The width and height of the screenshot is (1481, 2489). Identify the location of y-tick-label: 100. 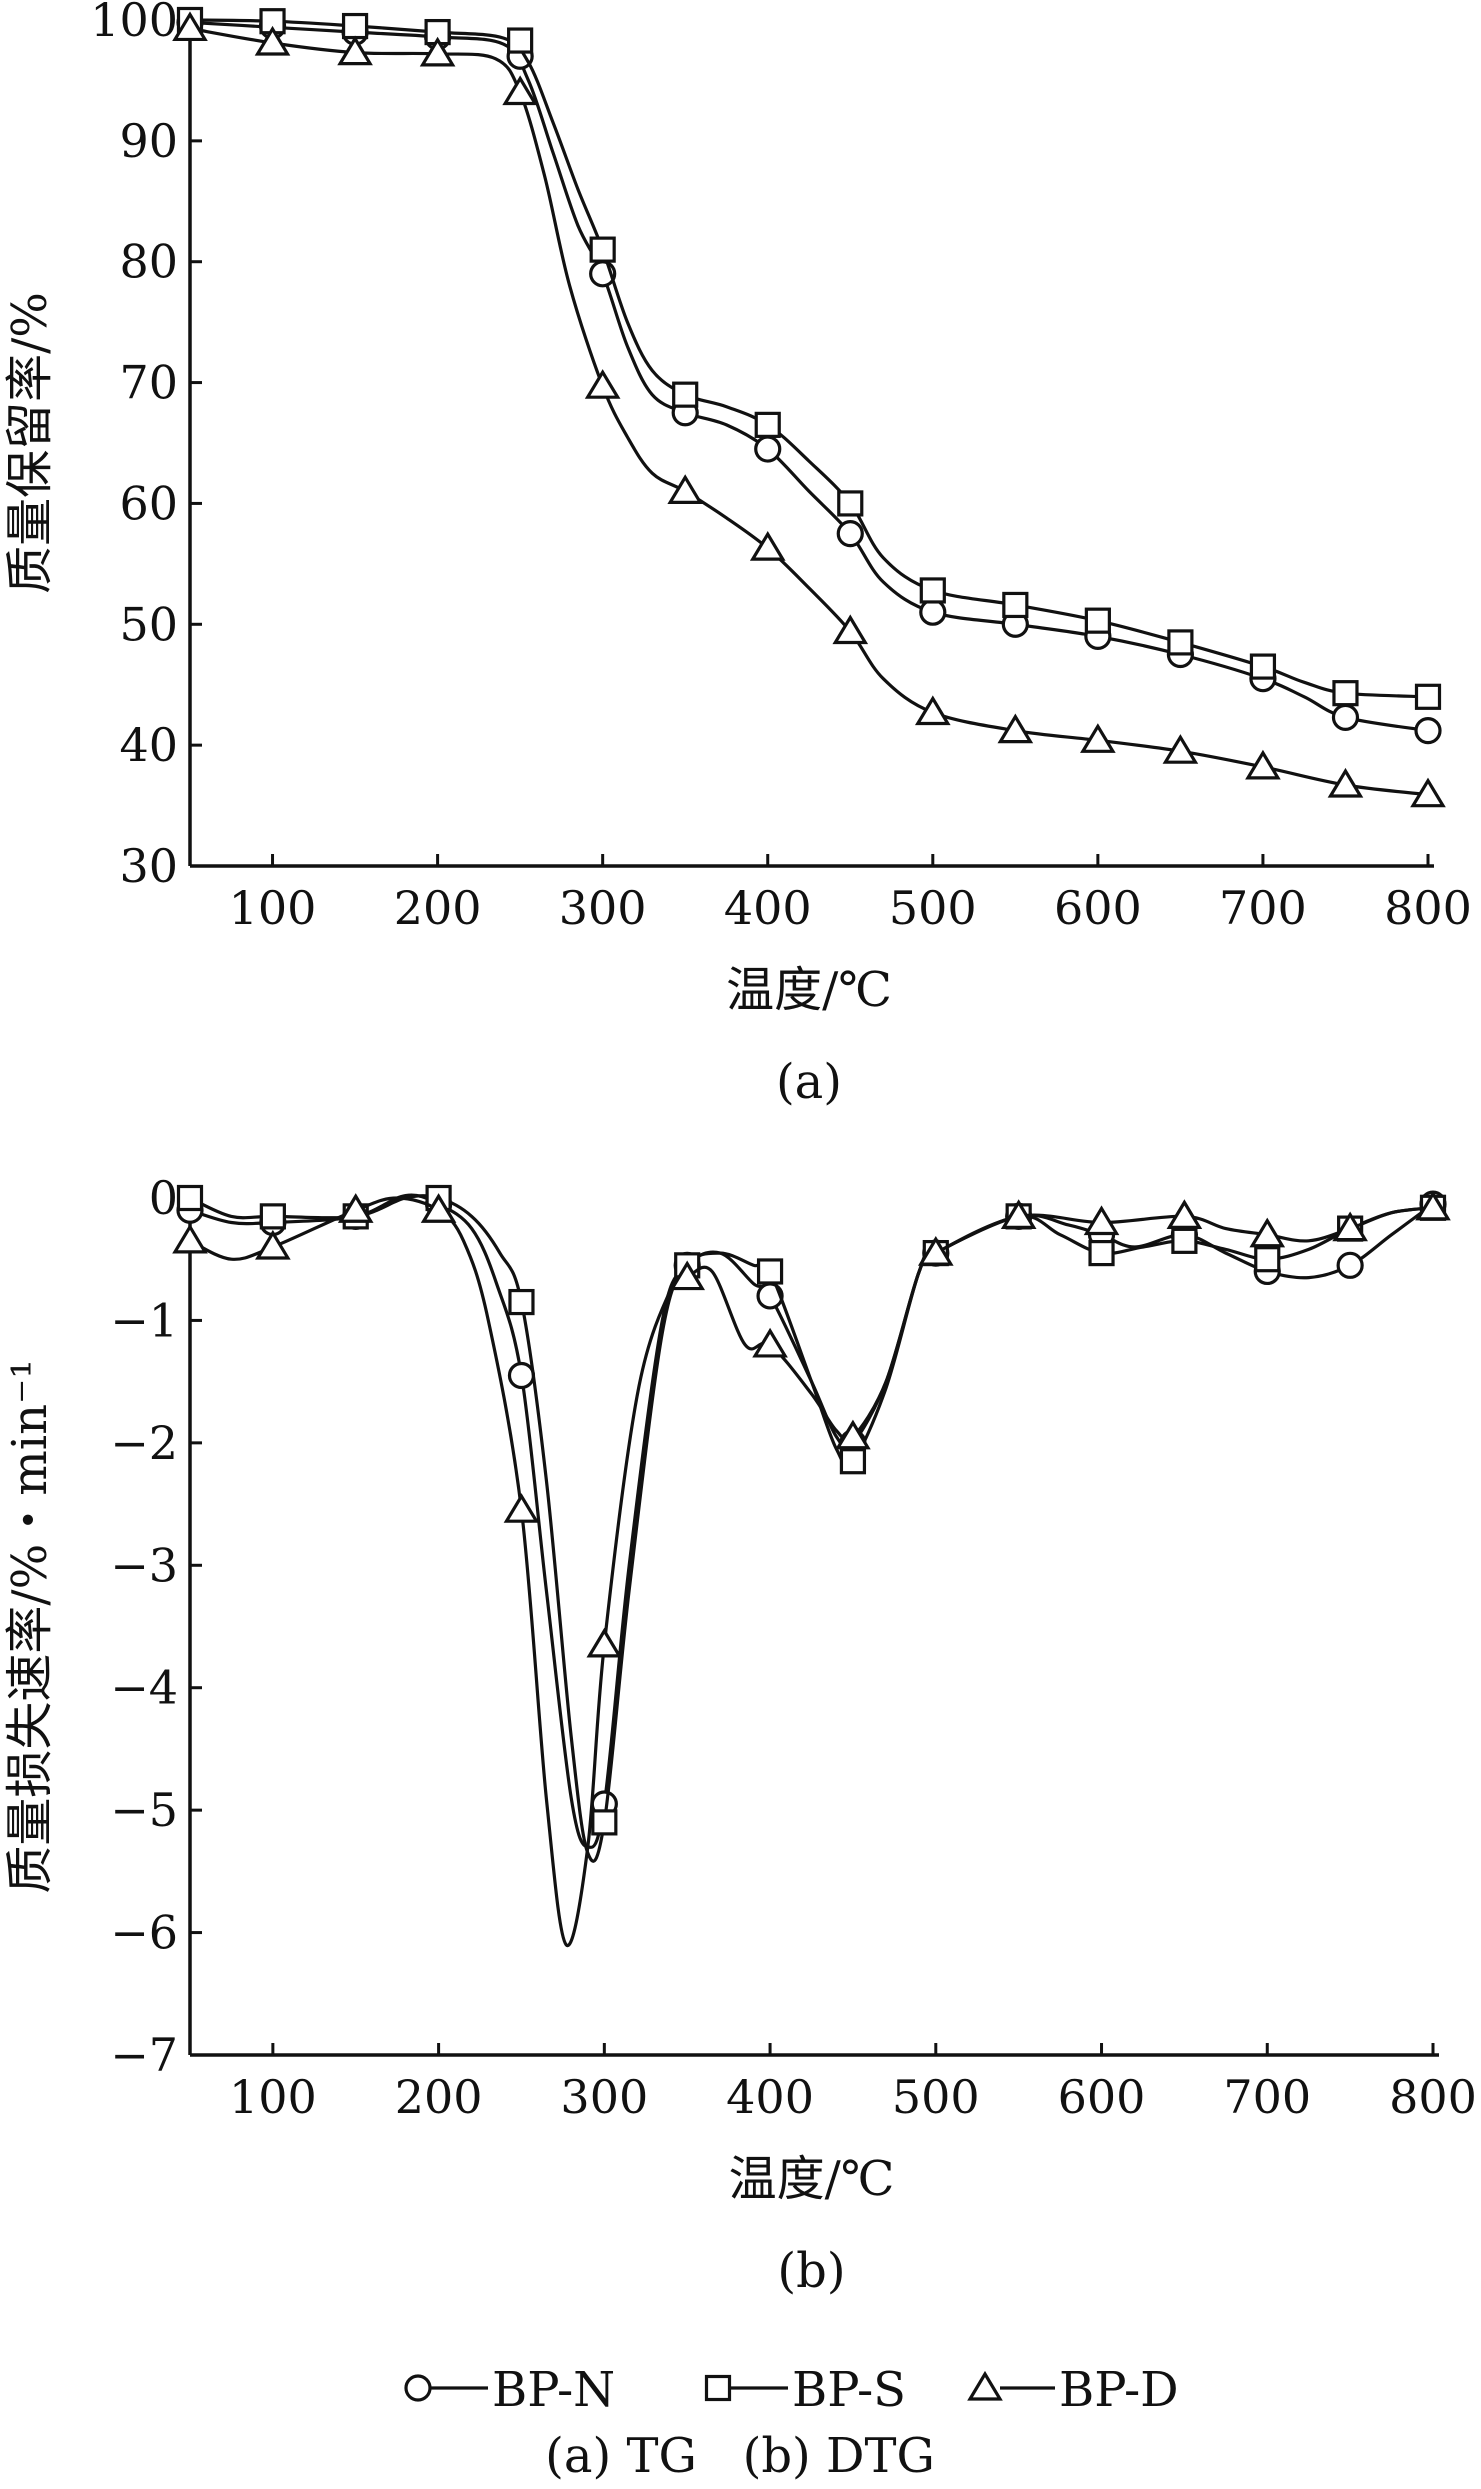
(134, 23).